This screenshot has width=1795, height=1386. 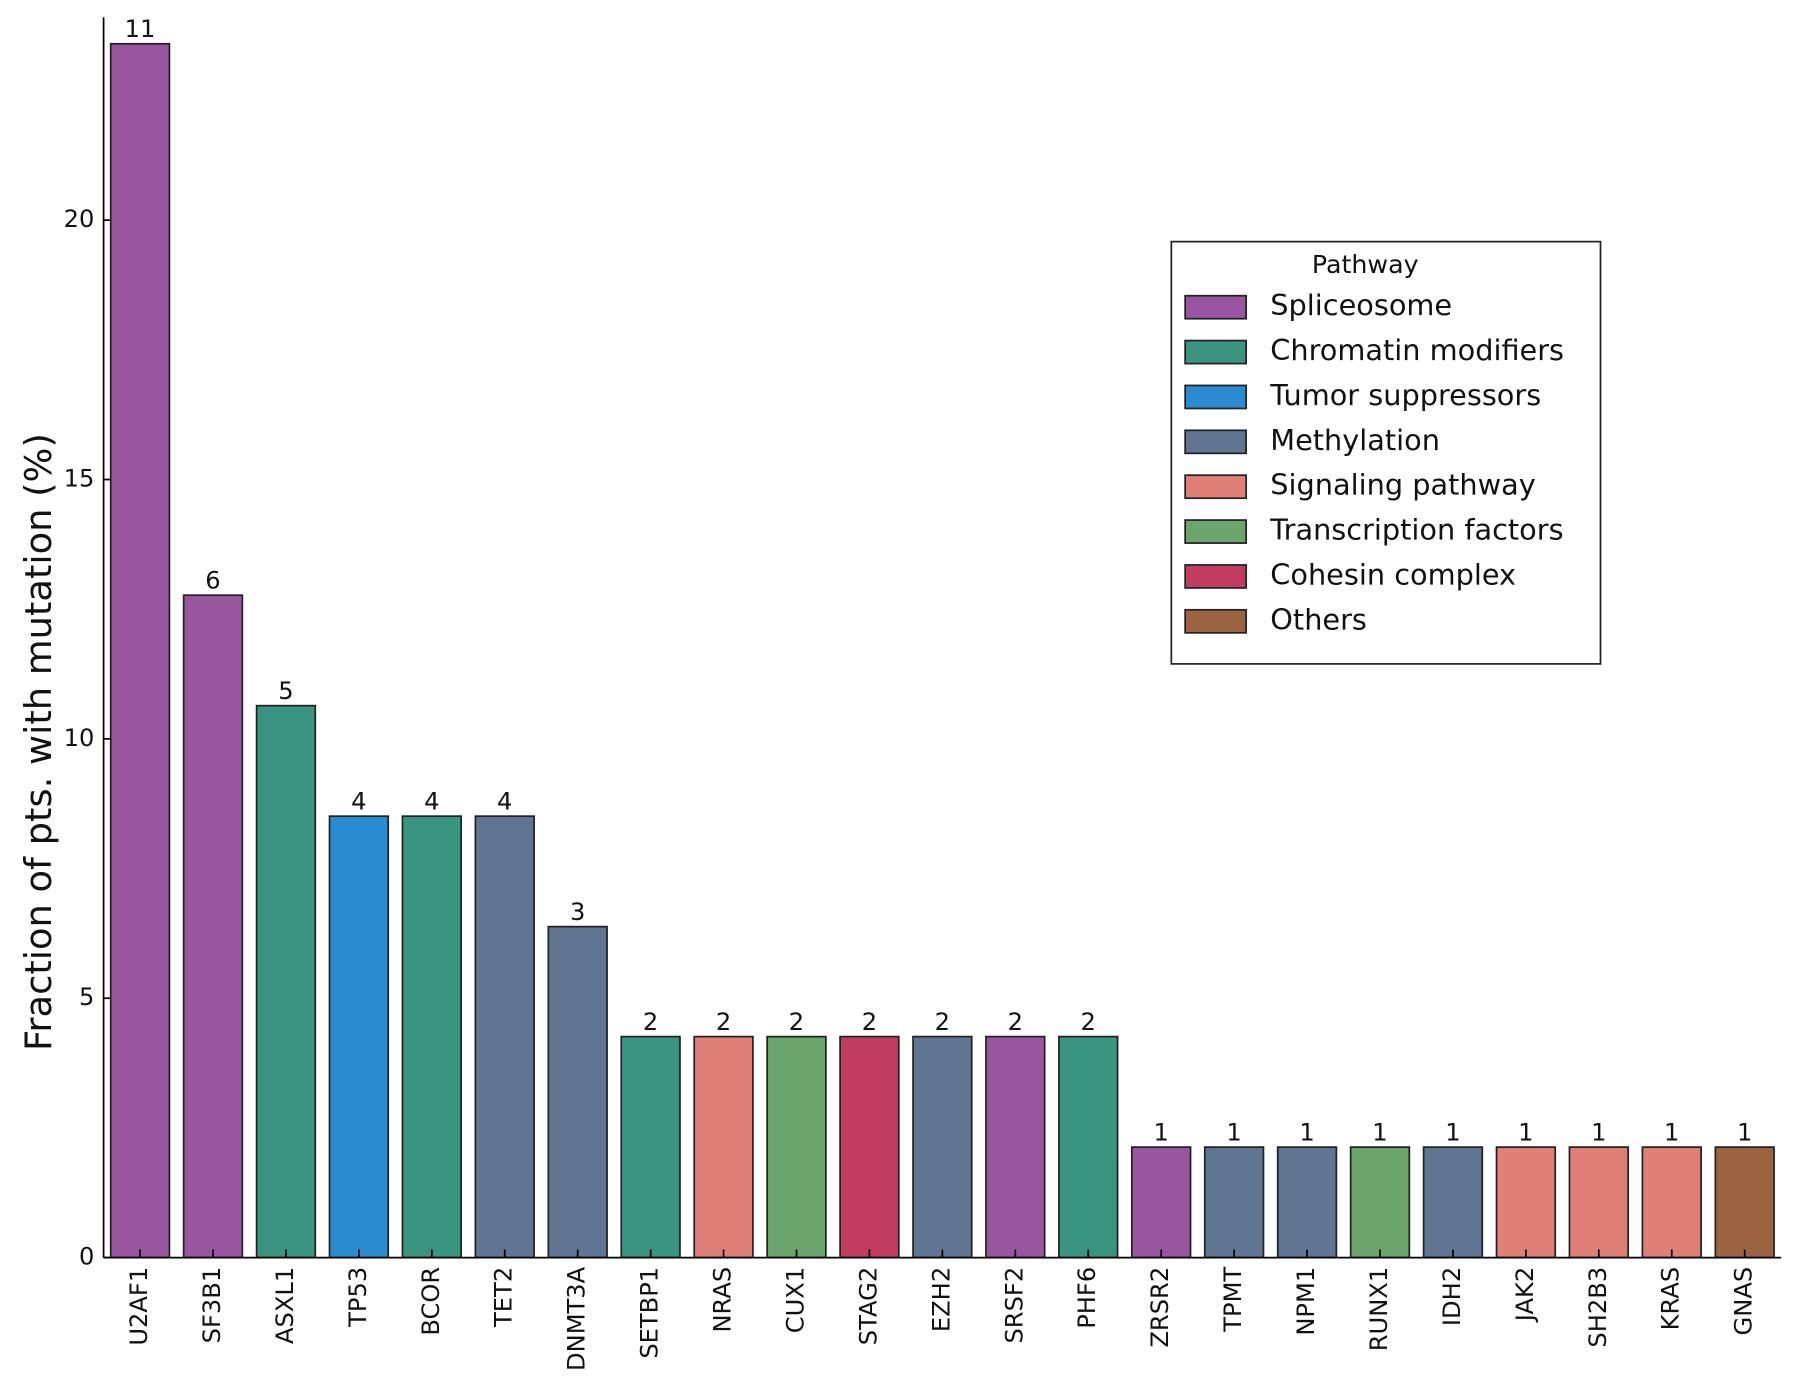 What do you see at coordinates (1355, 440) in the screenshot?
I see `legend-label: Methylation` at bounding box center [1355, 440].